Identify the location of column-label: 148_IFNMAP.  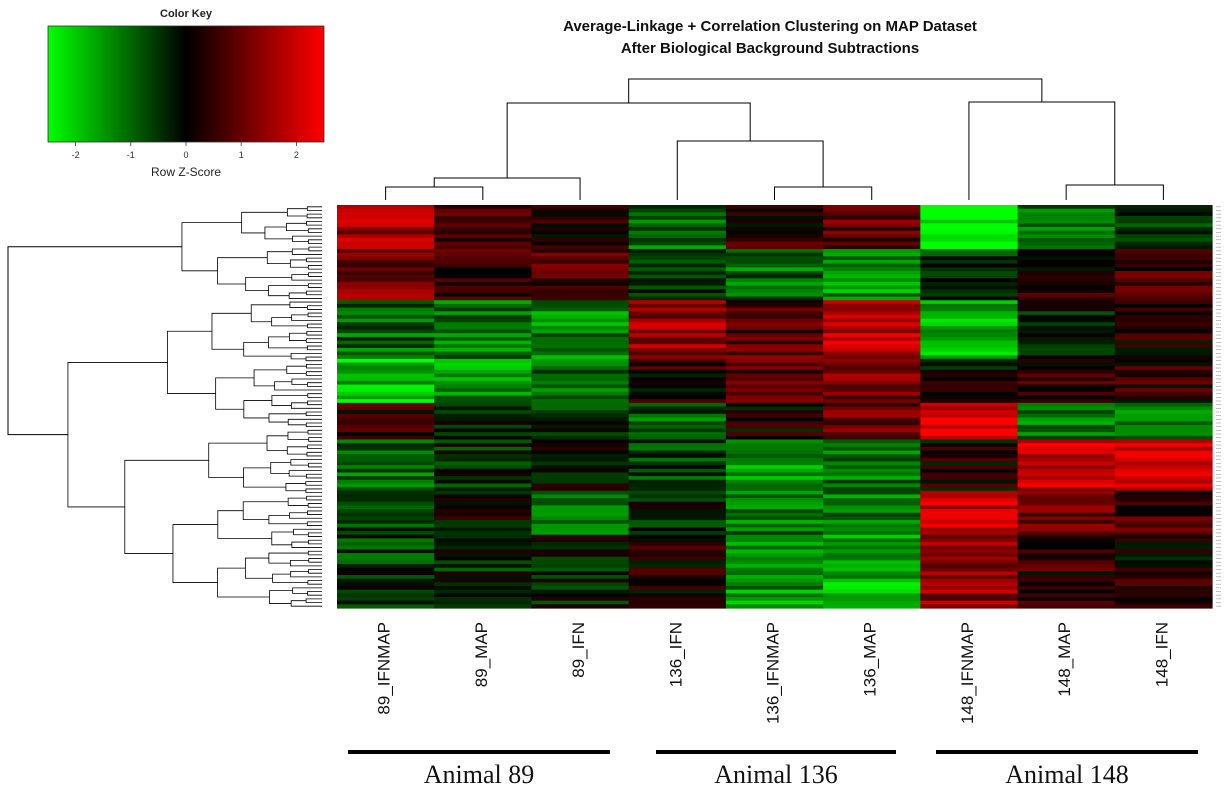
(967, 673).